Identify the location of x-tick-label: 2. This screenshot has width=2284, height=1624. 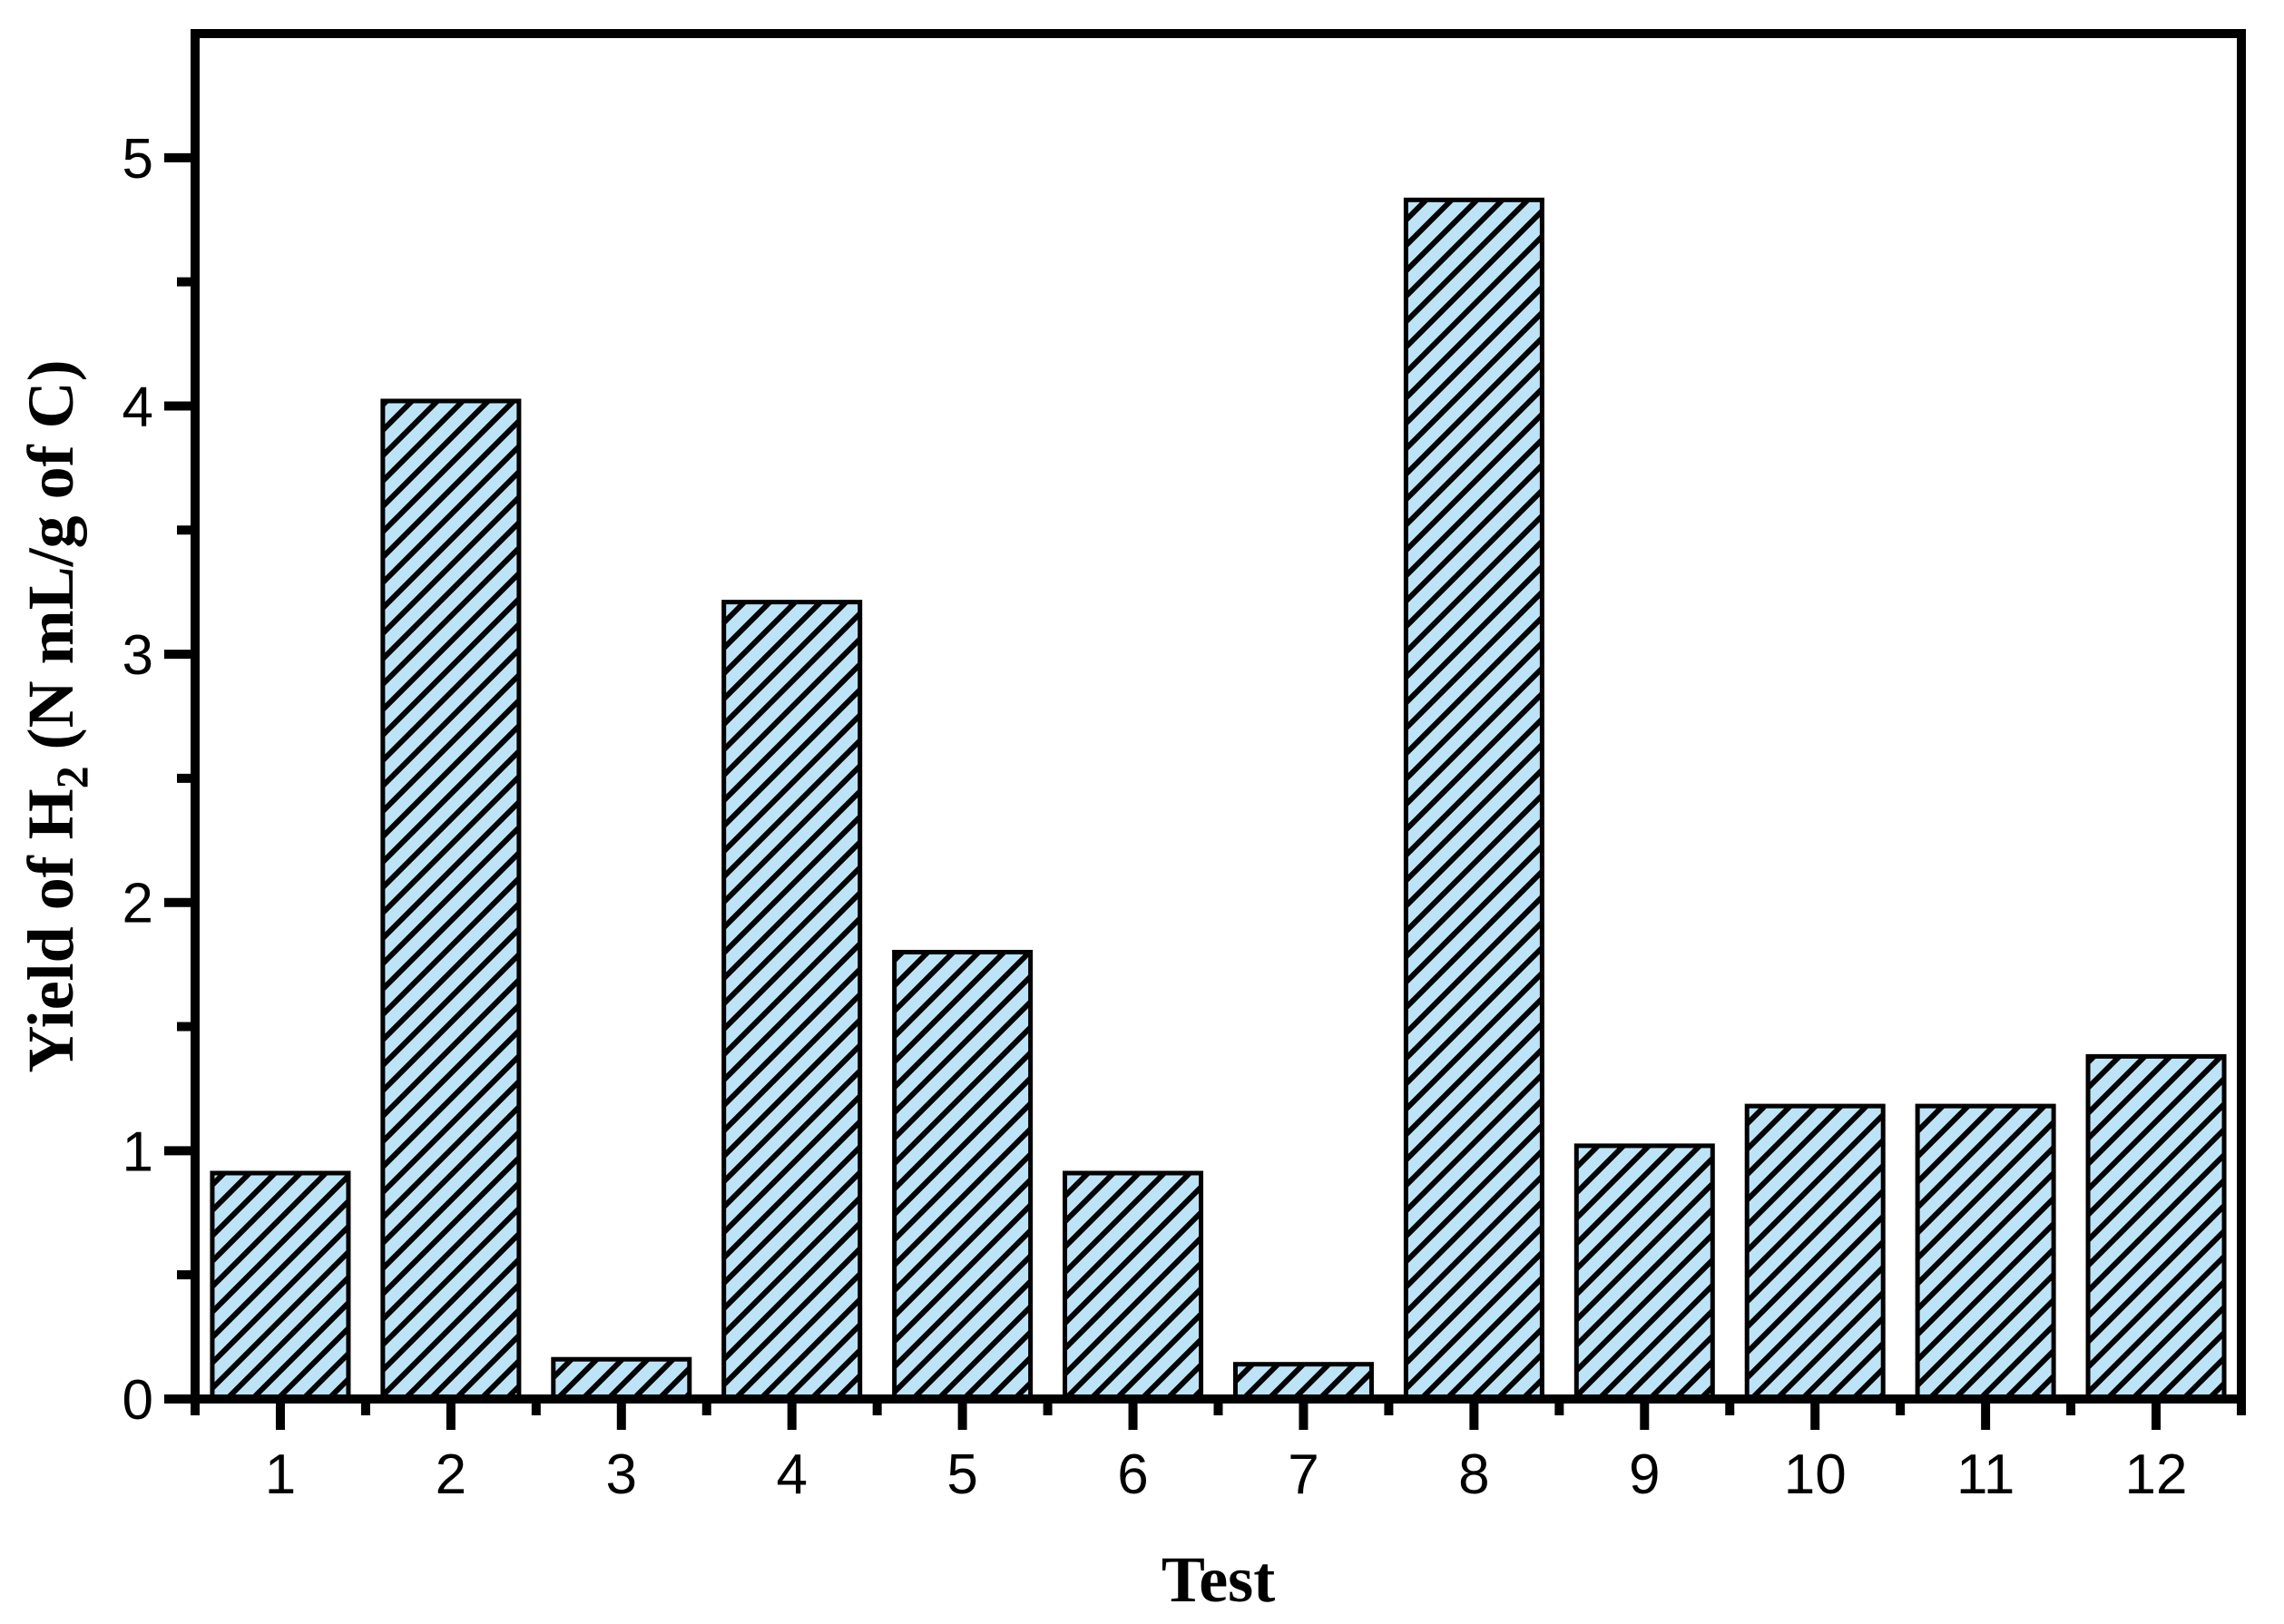
(451, 1474).